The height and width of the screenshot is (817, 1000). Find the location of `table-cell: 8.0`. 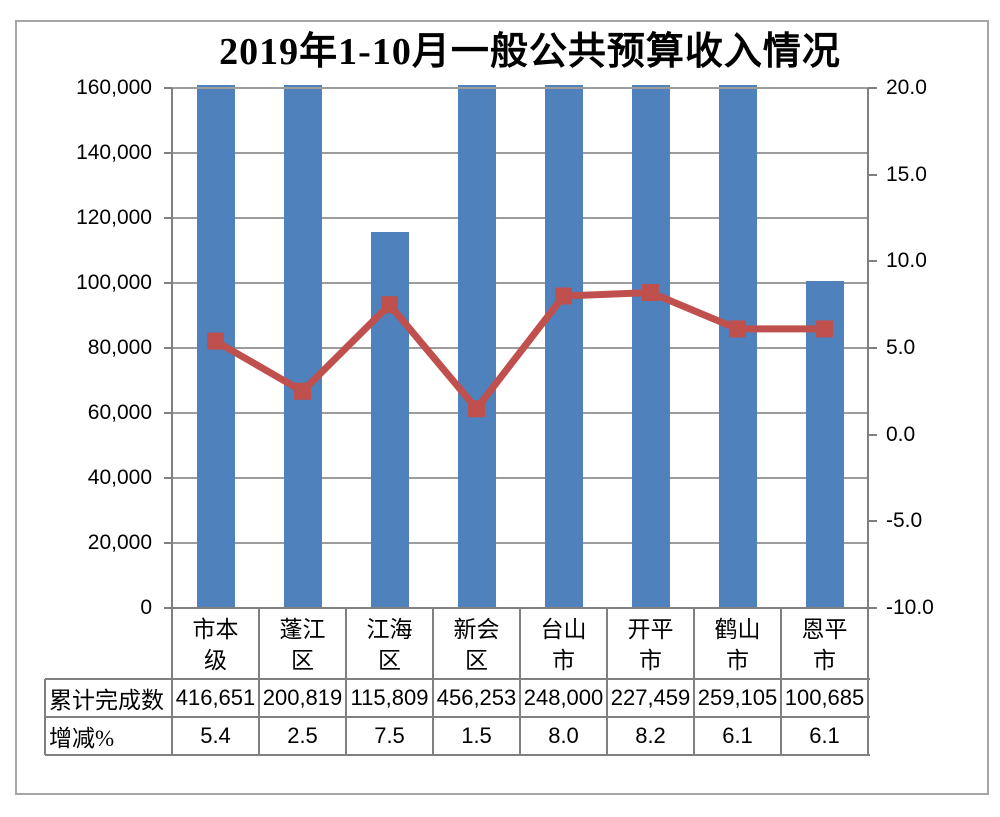

table-cell: 8.0 is located at coordinates (563, 735).